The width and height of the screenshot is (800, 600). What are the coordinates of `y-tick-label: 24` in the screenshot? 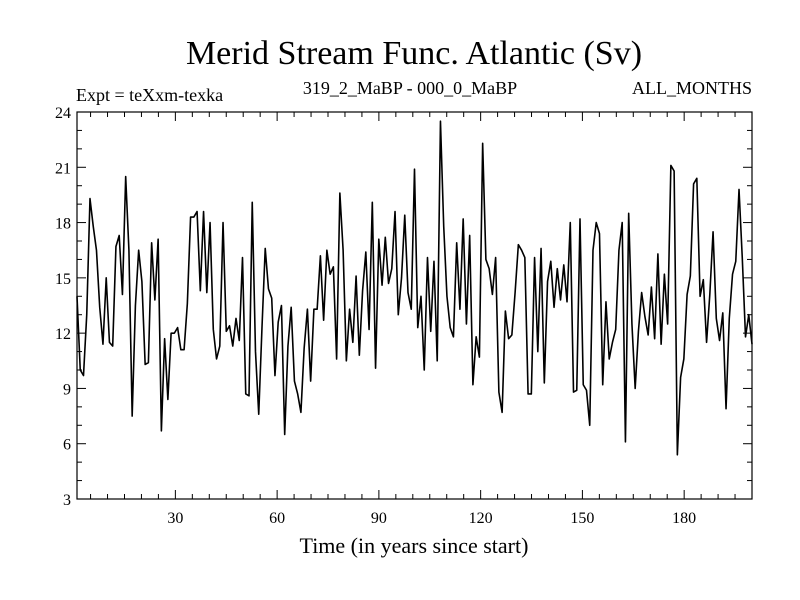 It's located at (63, 113).